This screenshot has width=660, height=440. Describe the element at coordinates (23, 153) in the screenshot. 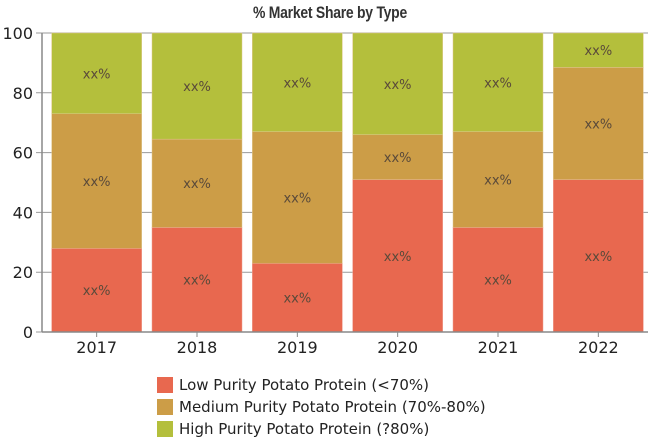

I see `y-tick-label: 60` at that location.